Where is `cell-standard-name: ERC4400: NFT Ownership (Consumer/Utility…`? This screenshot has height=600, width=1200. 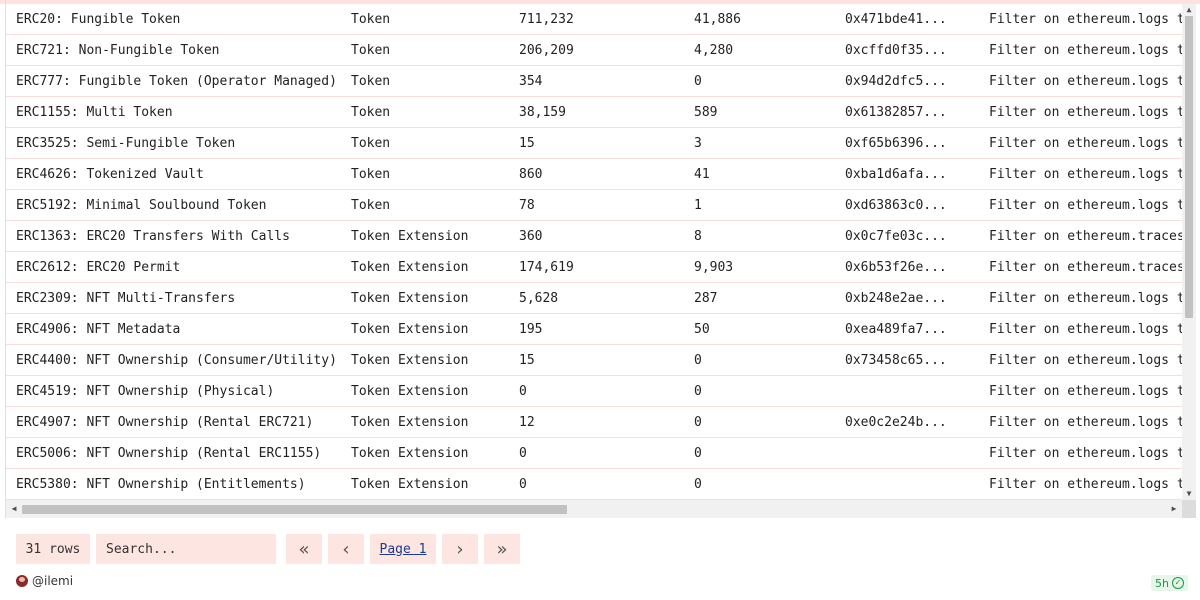
cell-standard-name: ERC4400: NFT Ownership (Consumer/Utility… is located at coordinates (173, 360).